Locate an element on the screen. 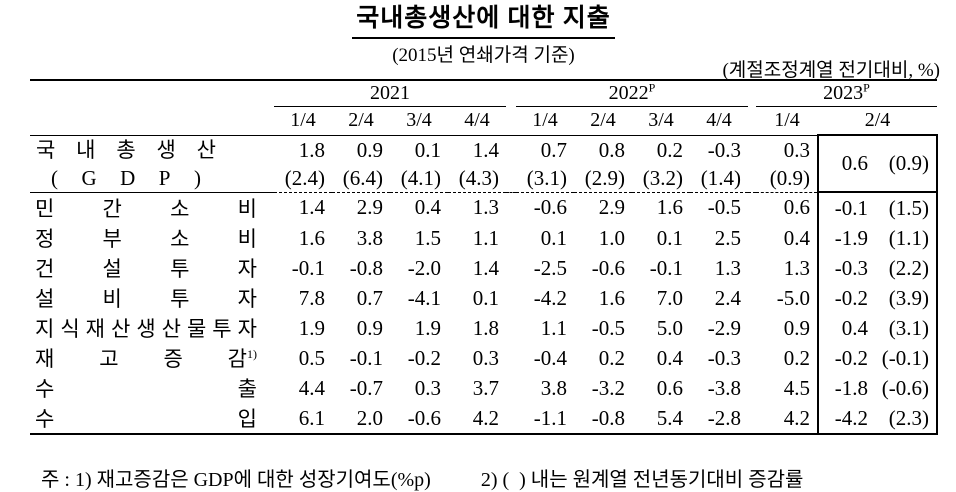  value-cell: 0.6 is located at coordinates (669, 387).